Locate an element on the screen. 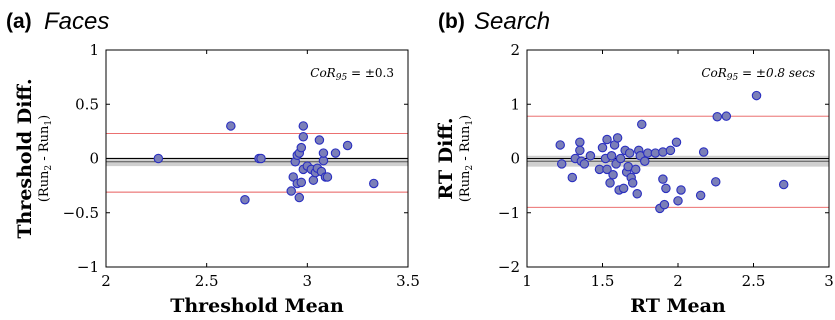  panel-a-ytick-label-0: −1 is located at coordinates (88, 267).